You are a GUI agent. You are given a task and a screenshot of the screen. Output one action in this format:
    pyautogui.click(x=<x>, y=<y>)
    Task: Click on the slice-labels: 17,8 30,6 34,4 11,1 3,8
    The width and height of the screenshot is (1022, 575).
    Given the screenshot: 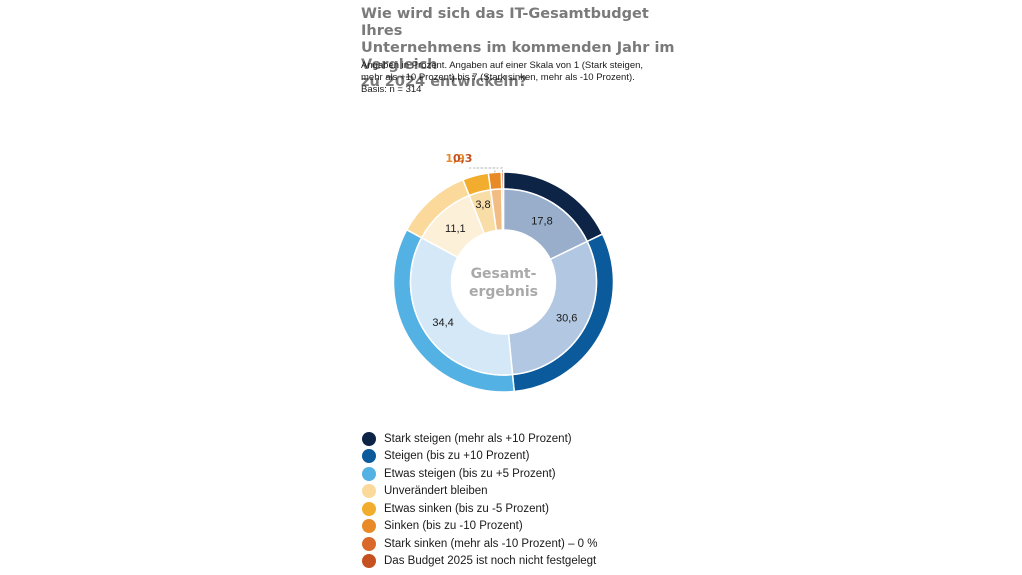 What is the action you would take?
    pyautogui.click(x=504, y=264)
    